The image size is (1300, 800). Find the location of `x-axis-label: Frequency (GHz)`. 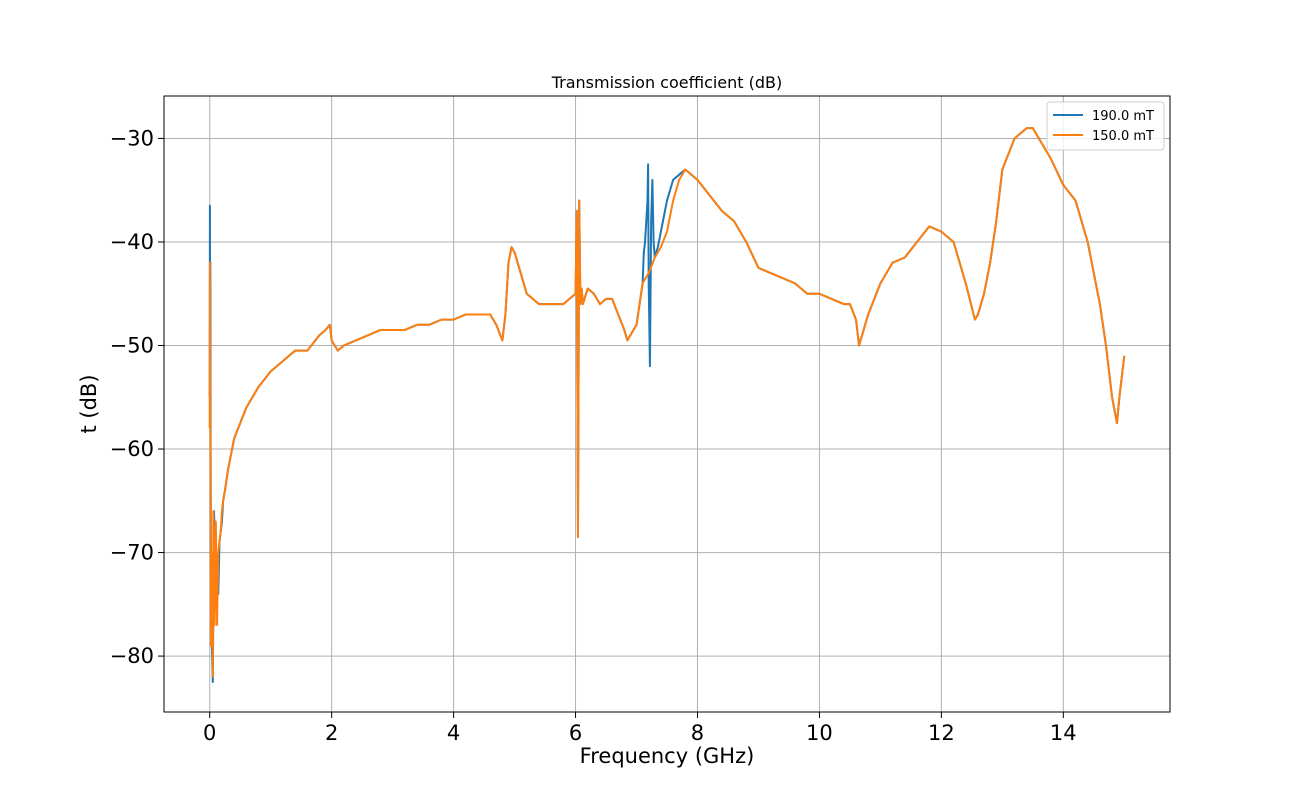

x-axis-label: Frequency (GHz) is located at coordinates (667, 756).